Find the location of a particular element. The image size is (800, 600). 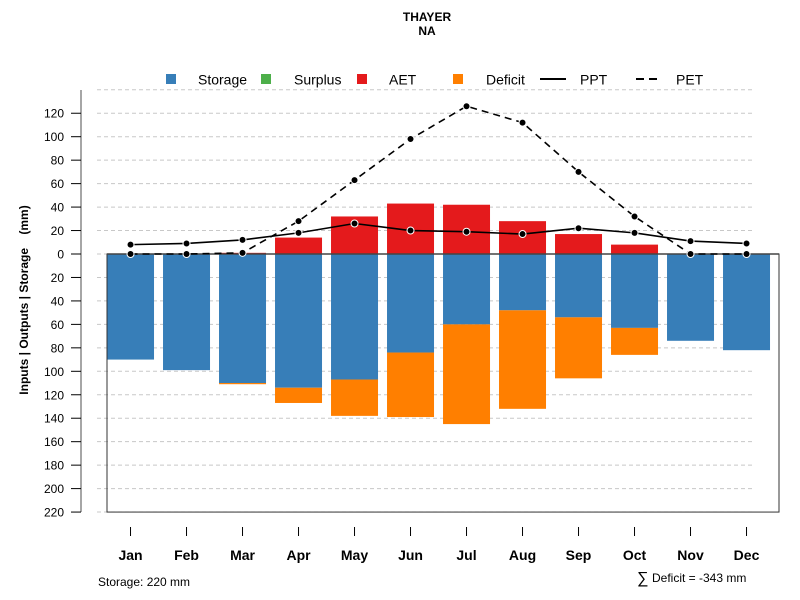

legend-label-deficit: Deficit is located at coordinates (505, 80).